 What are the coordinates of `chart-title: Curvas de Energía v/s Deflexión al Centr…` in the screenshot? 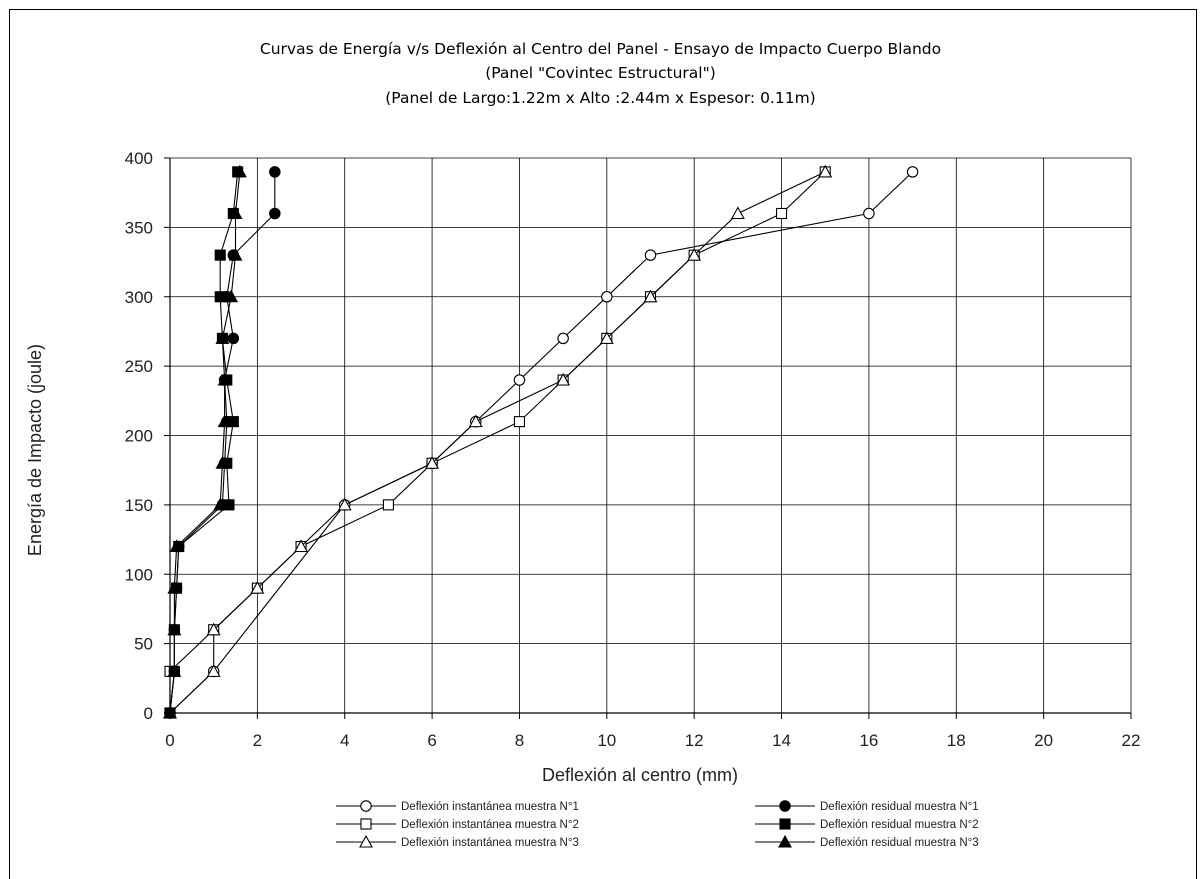 It's located at (600, 49).